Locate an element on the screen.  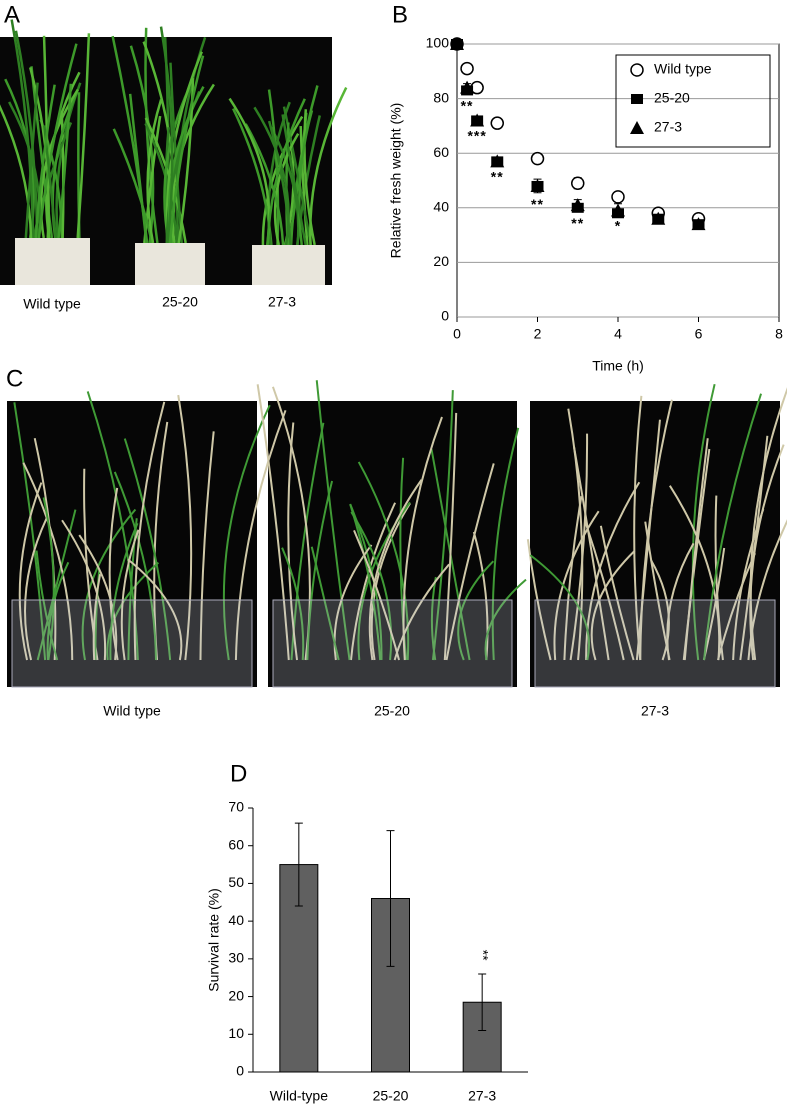
x-tick-label: 25-20 is located at coordinates (391, 1096).